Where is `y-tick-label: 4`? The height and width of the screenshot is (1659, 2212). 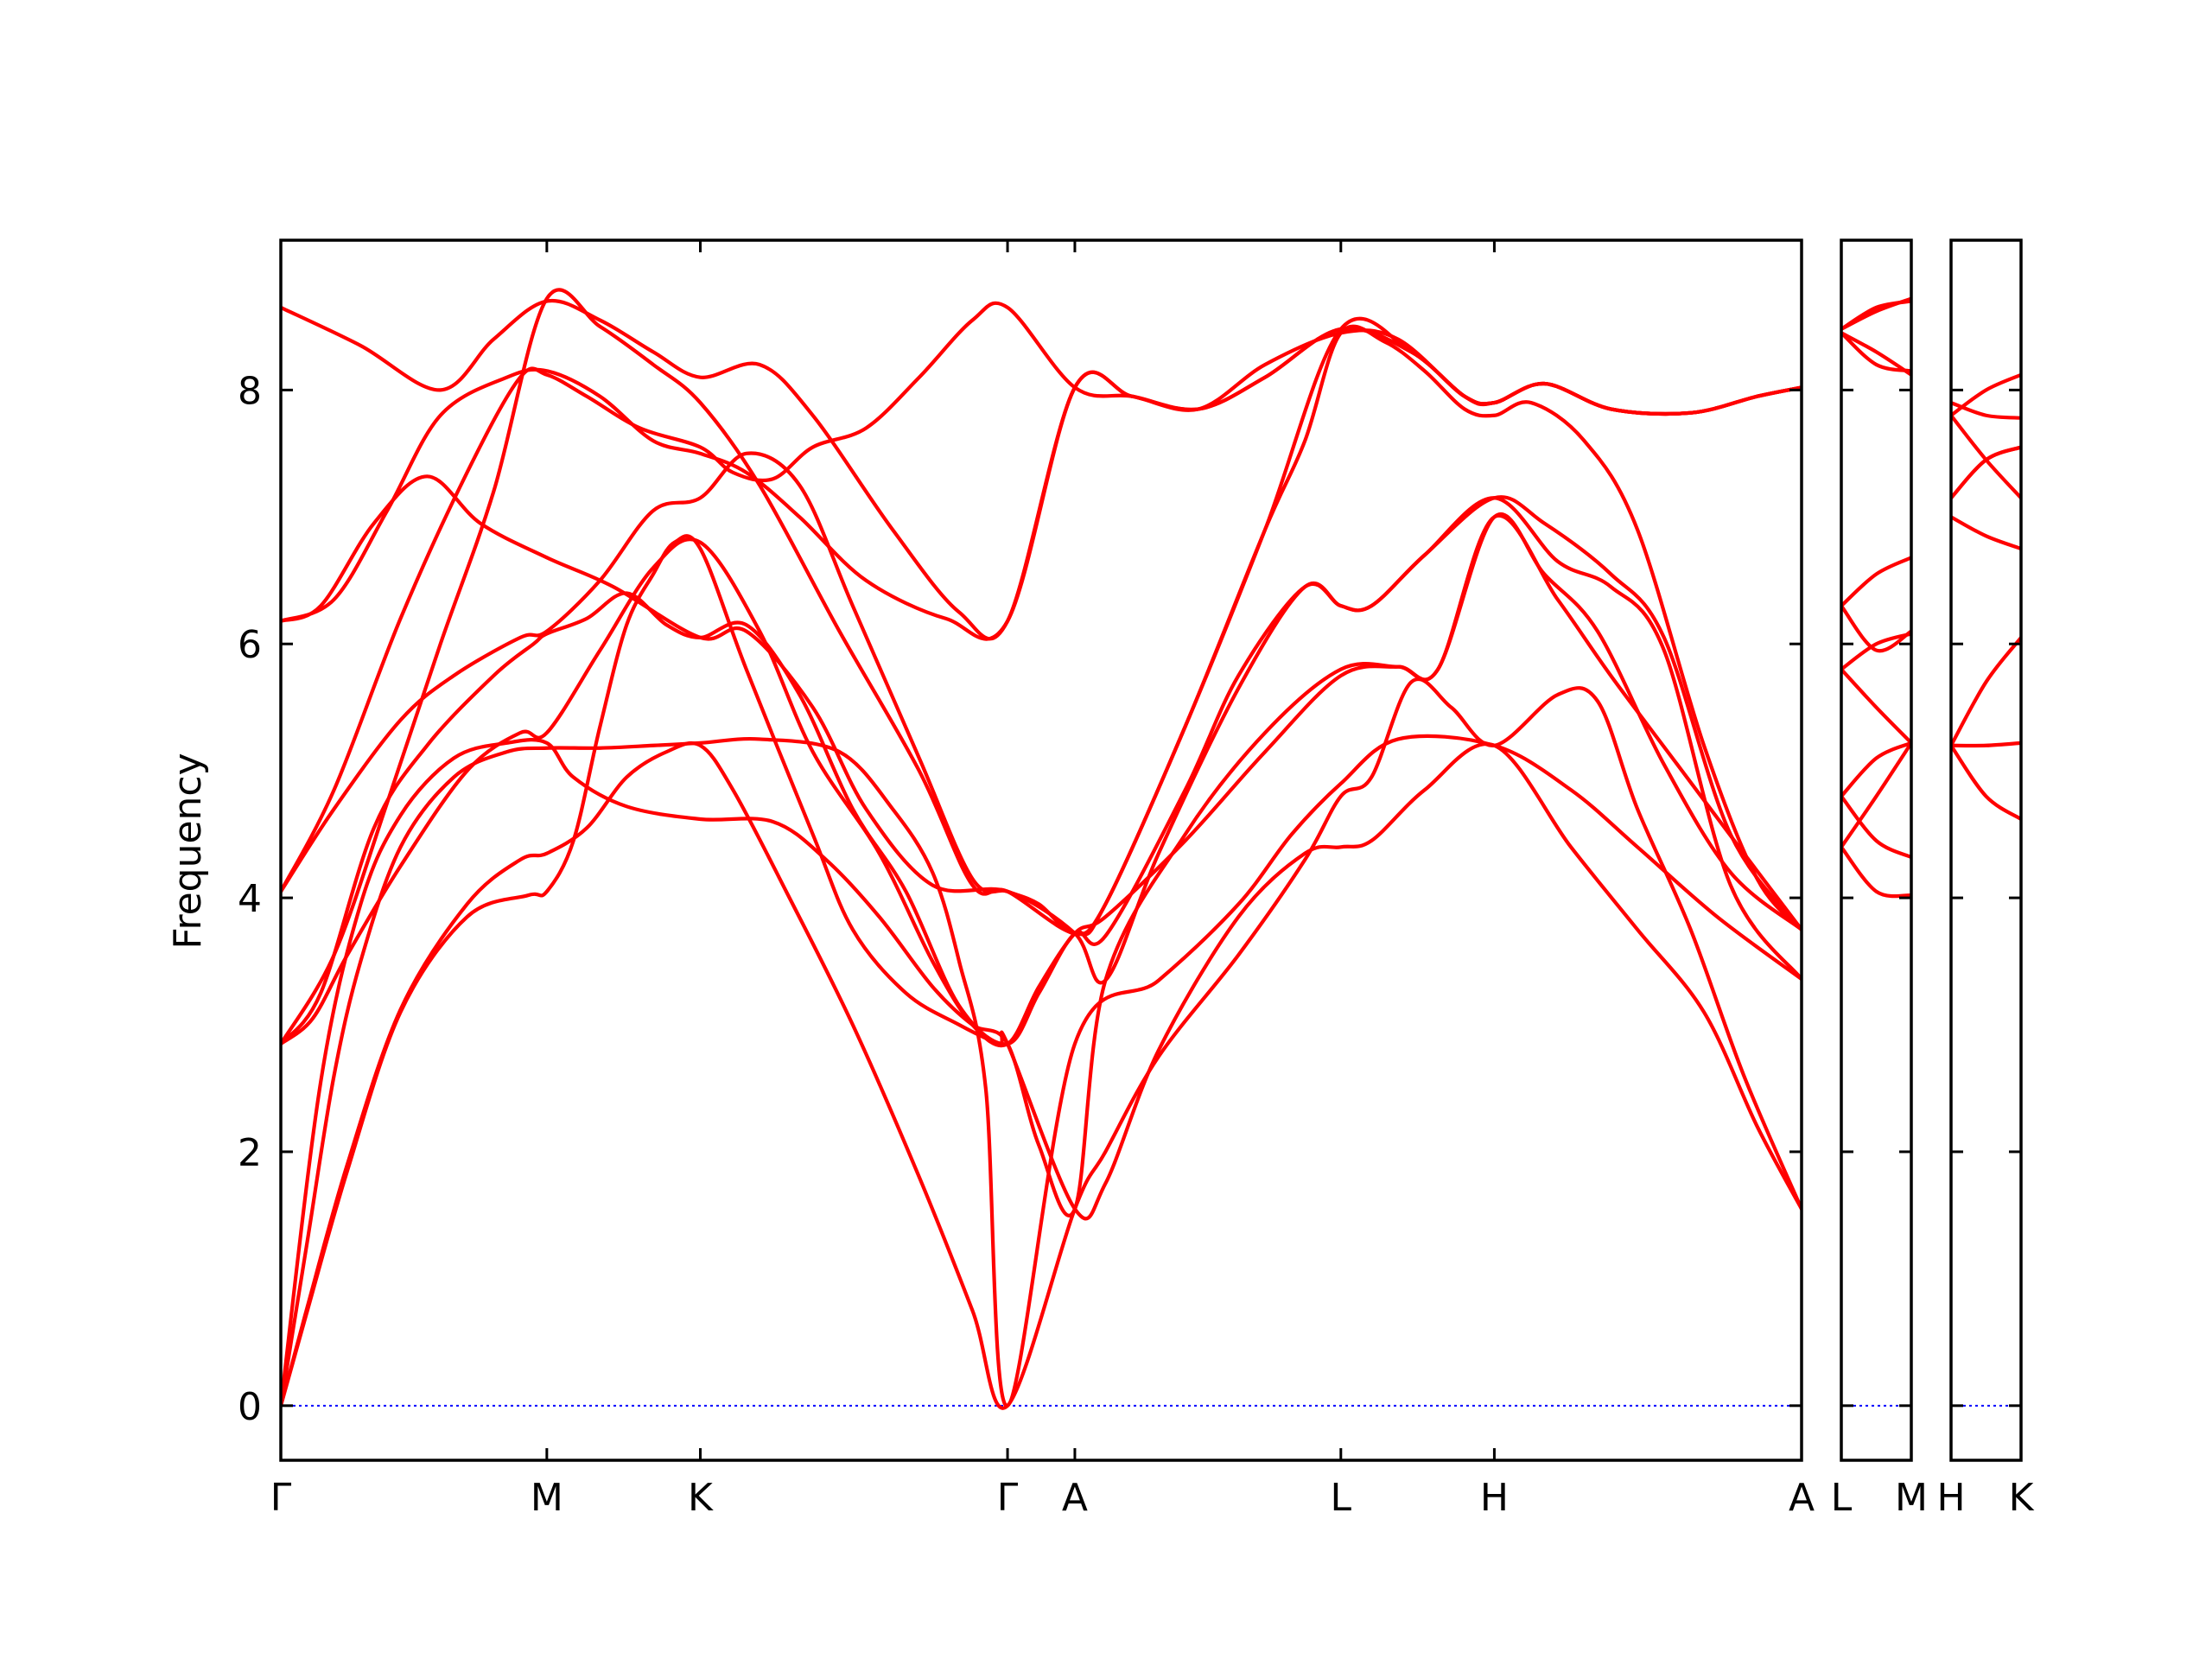 y-tick-label: 4 is located at coordinates (250, 899).